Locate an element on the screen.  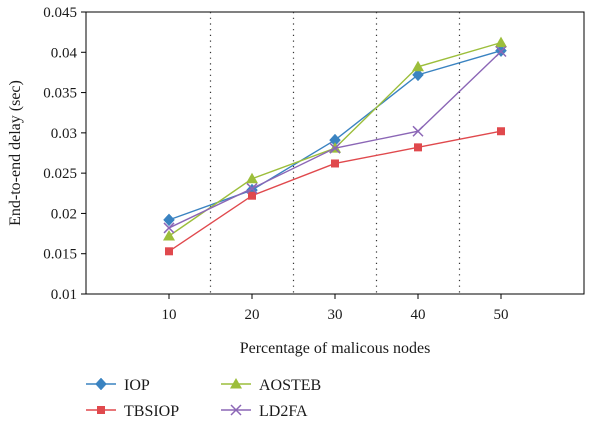
x-tick-label: 20 is located at coordinates (252, 315).